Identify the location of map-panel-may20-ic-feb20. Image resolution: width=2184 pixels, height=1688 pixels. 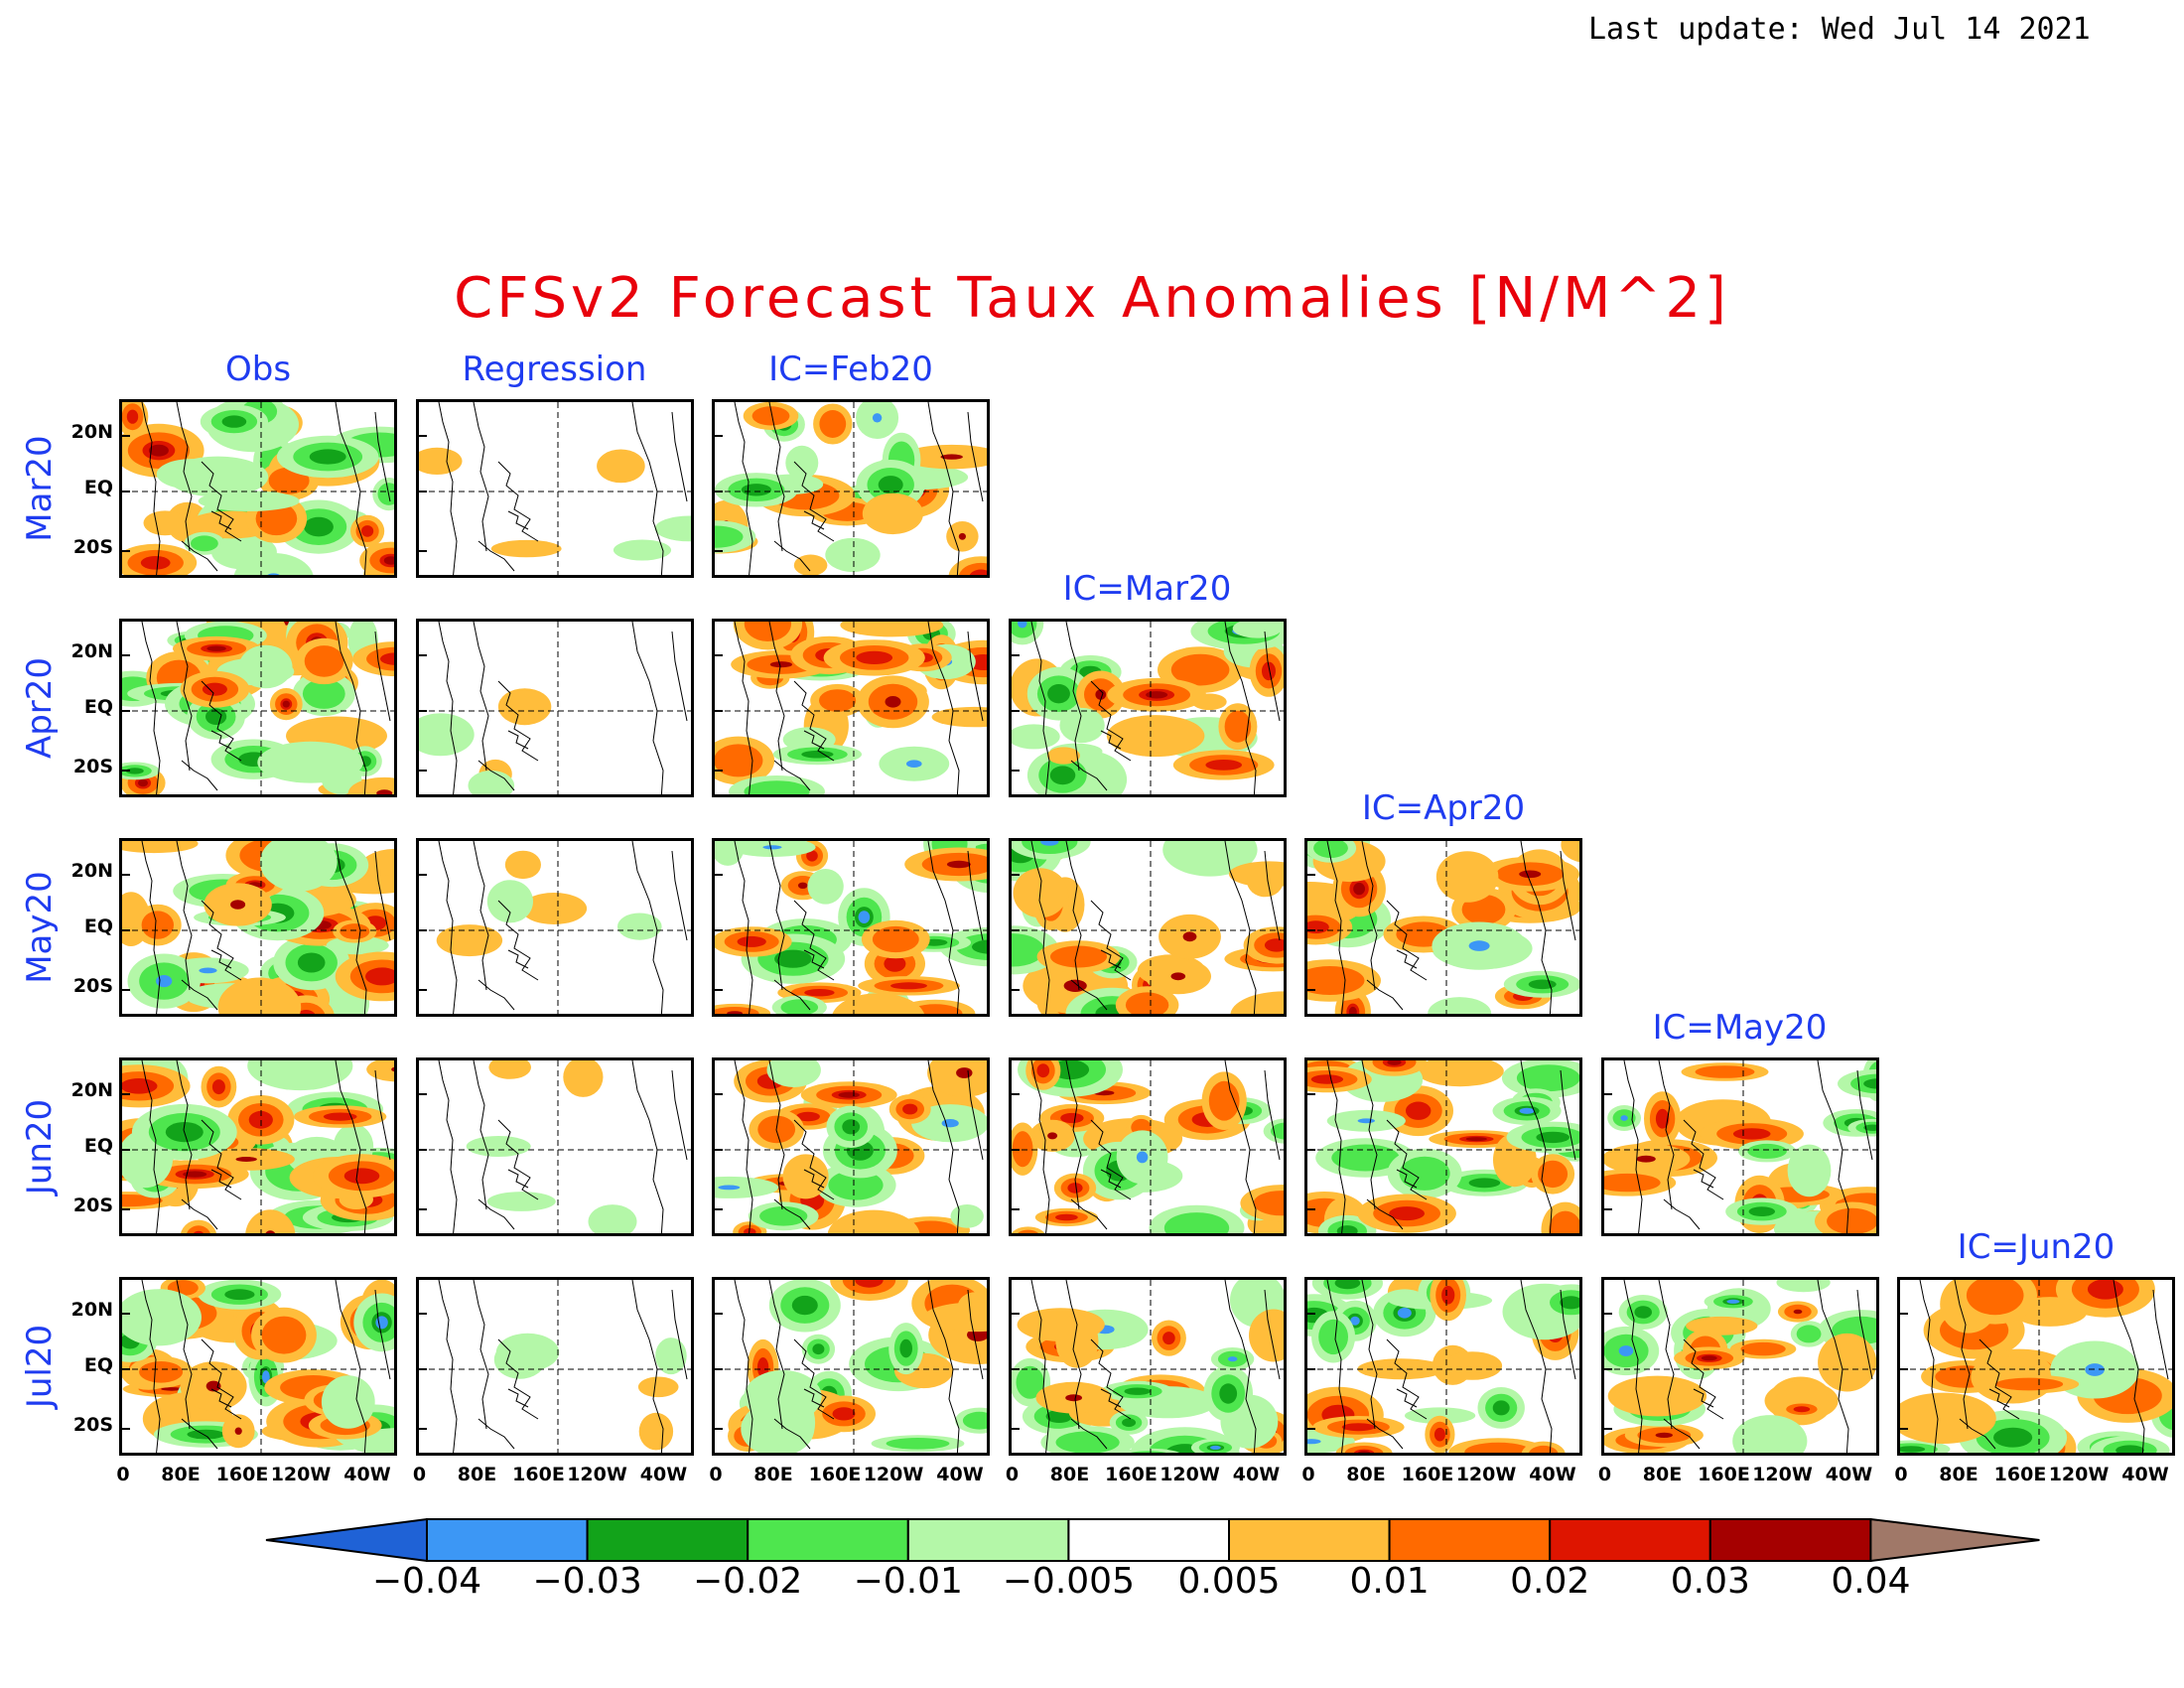
(851, 927).